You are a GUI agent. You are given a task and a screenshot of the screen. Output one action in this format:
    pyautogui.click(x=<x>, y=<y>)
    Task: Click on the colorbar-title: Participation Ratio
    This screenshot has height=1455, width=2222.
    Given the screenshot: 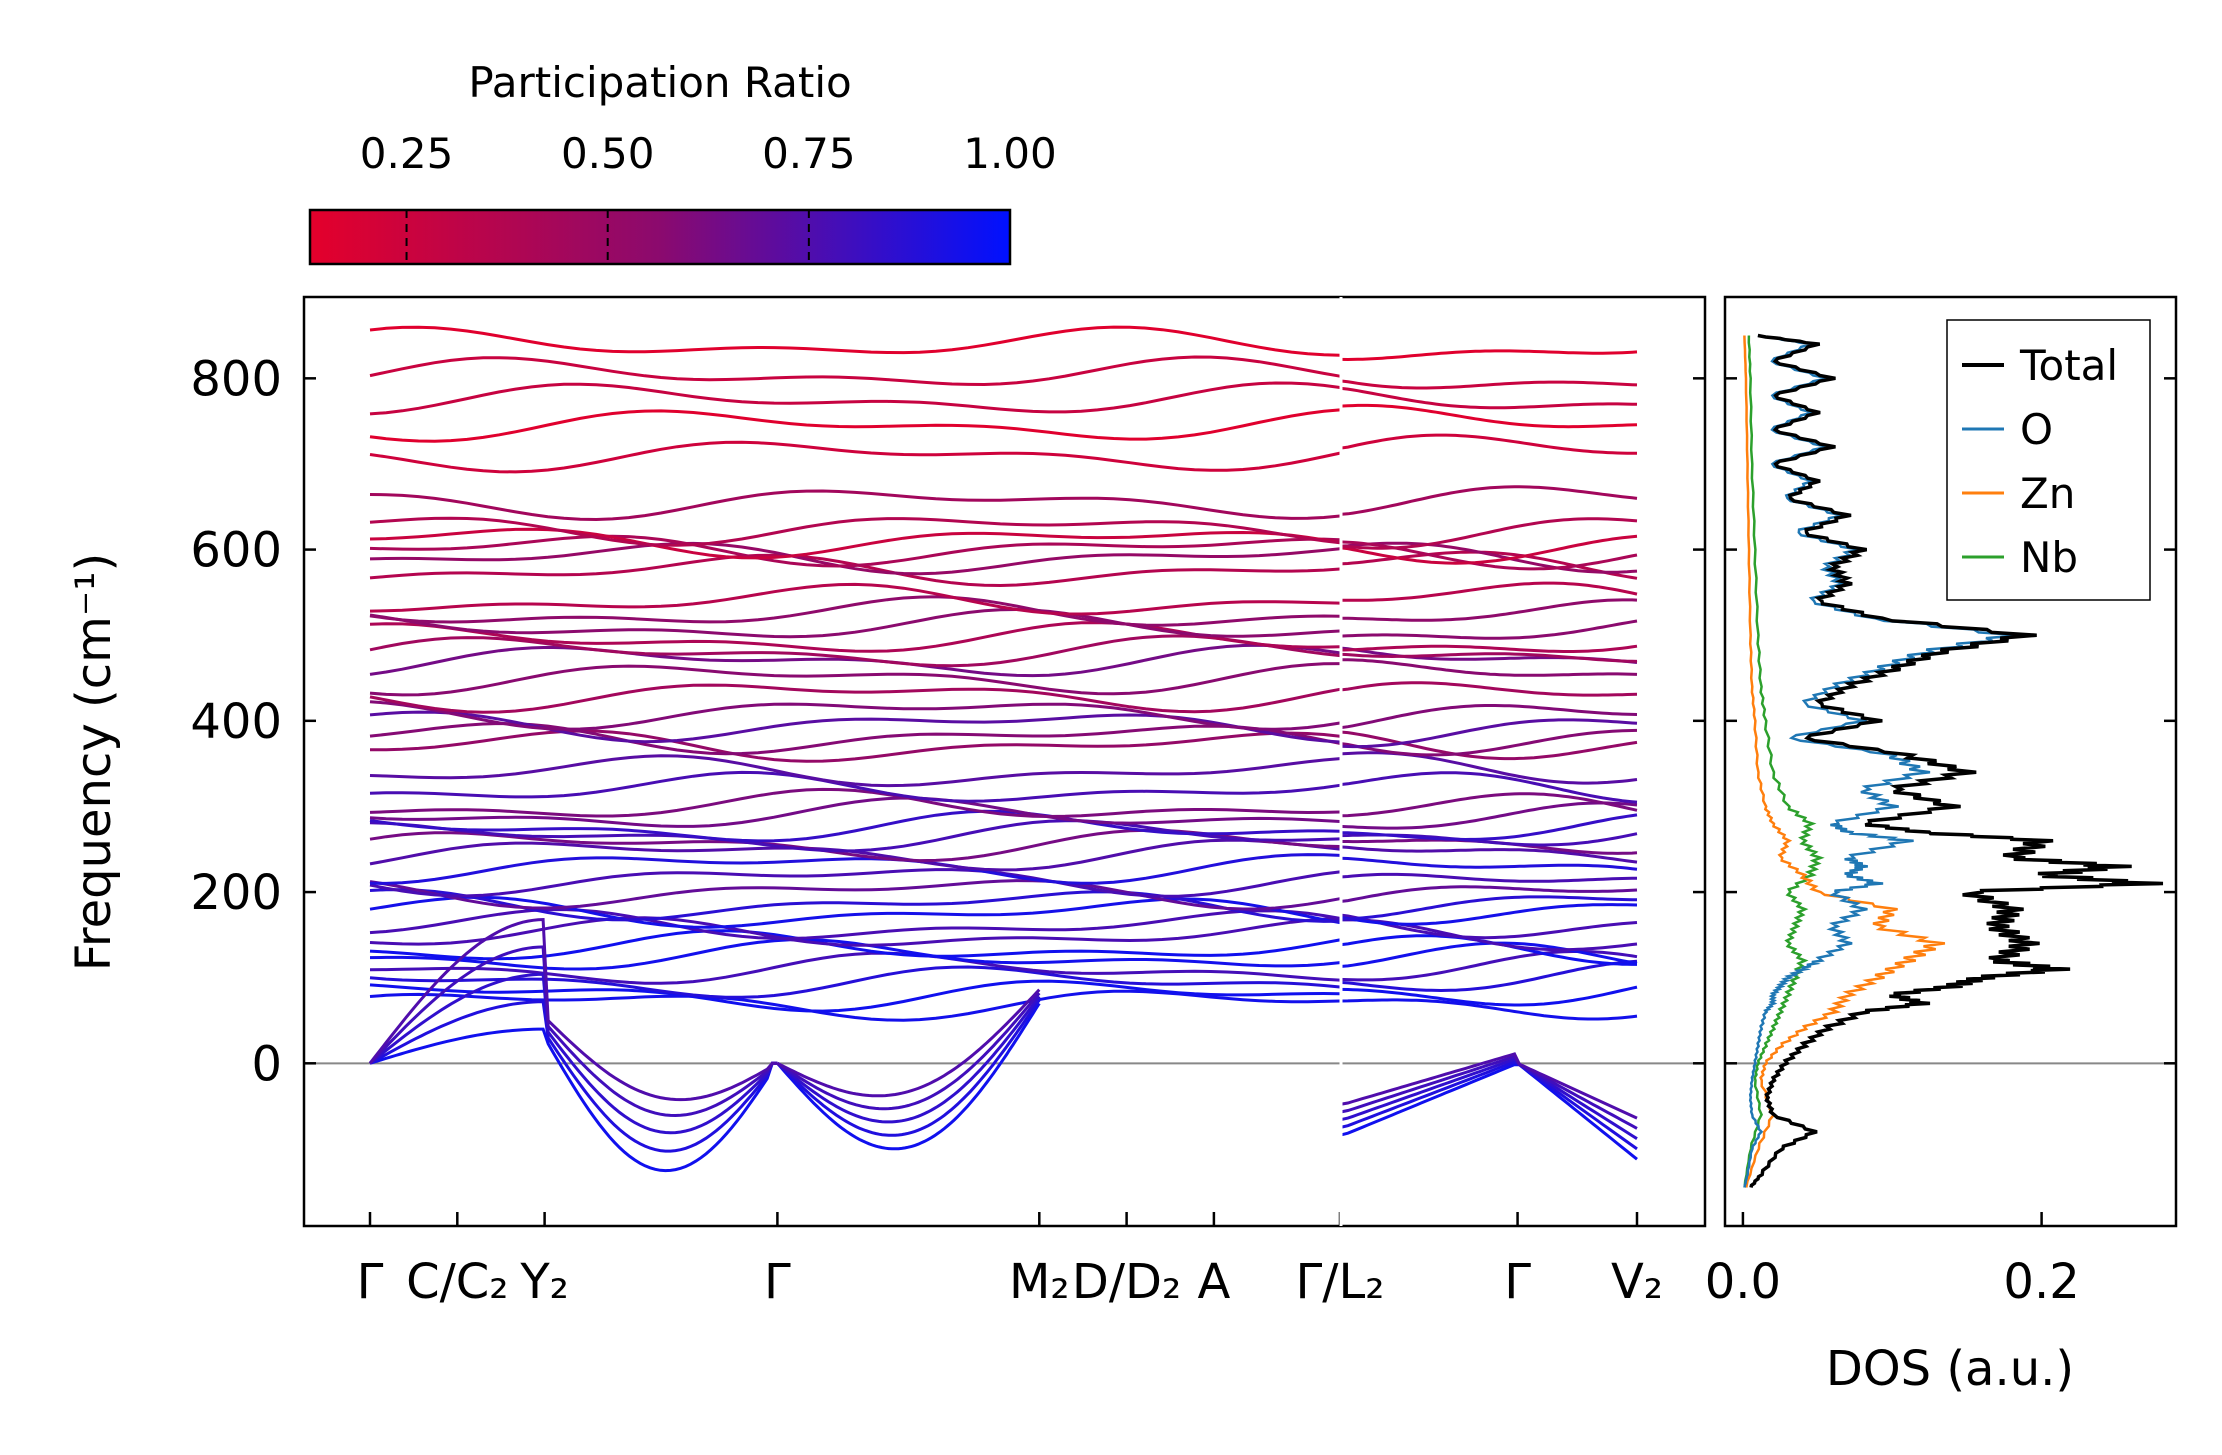 What is the action you would take?
    pyautogui.click(x=659, y=82)
    